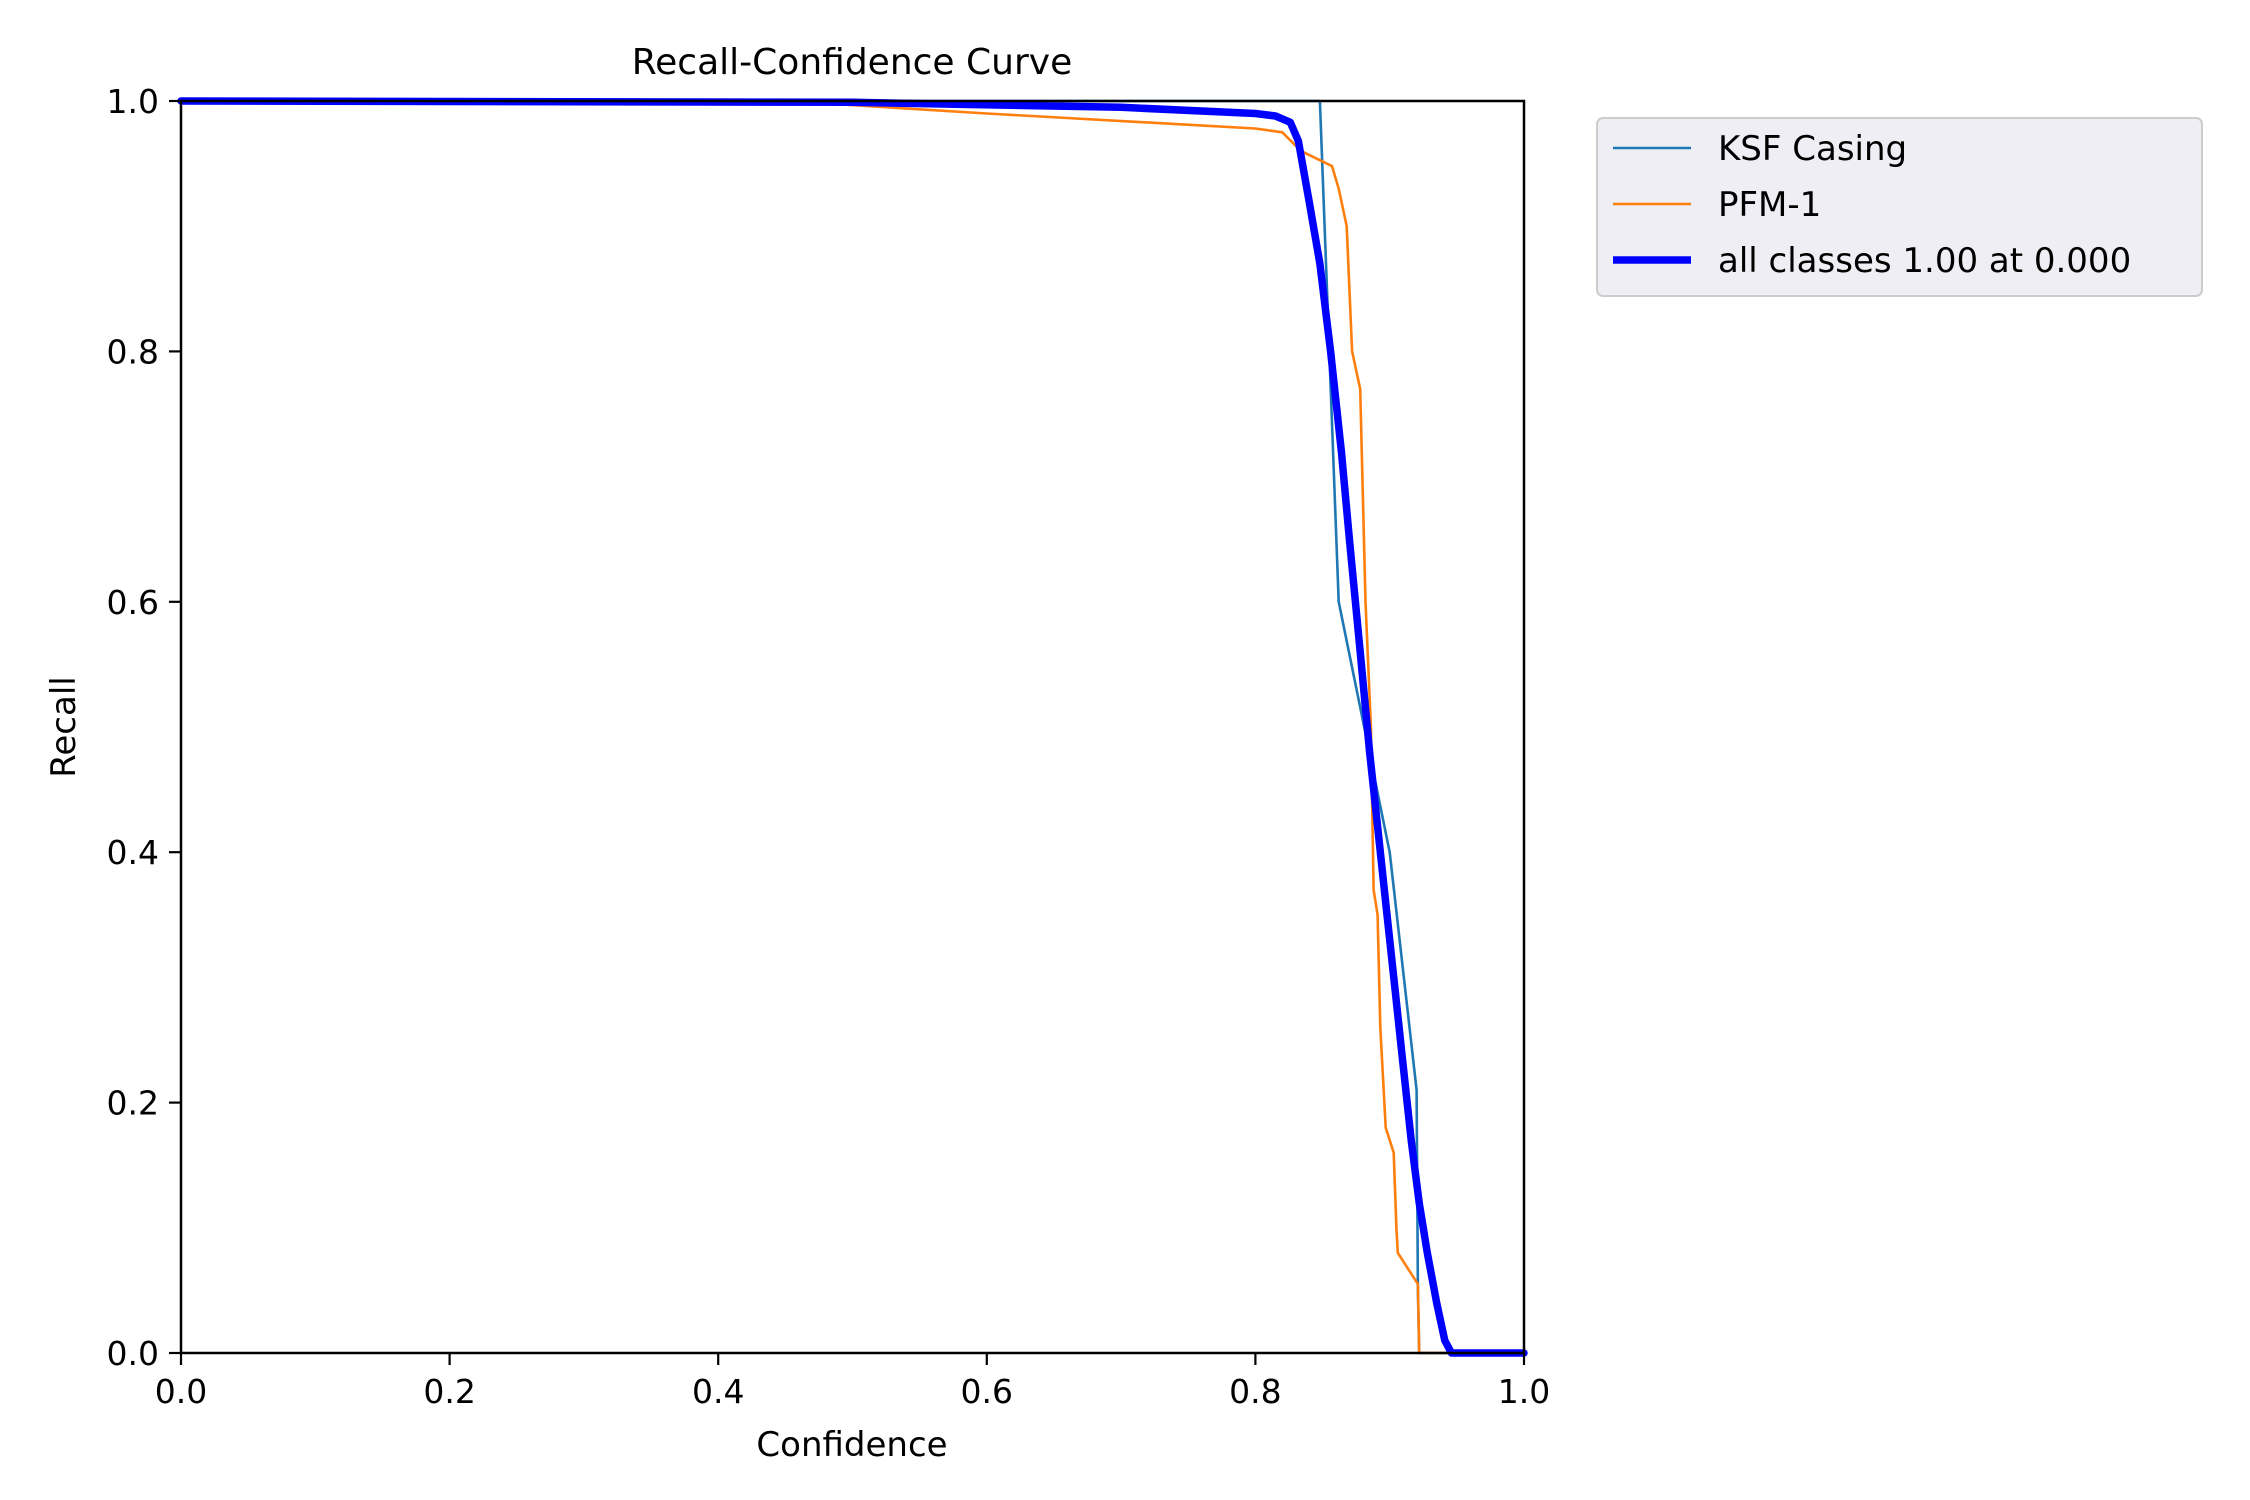  I want to click on y-tick-label: 0.0, so click(133, 1353).